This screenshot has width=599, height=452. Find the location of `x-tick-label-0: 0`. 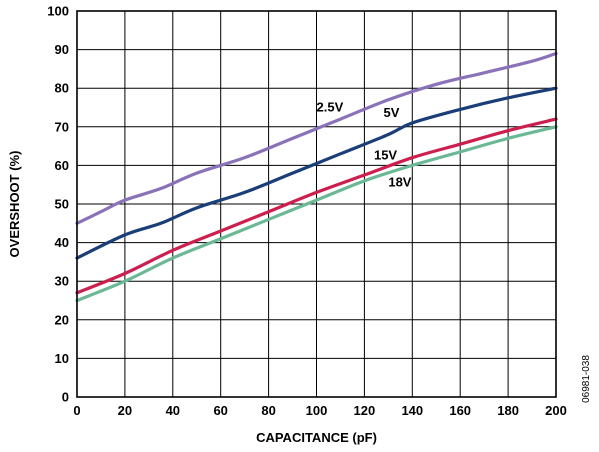

x-tick-label-0: 0 is located at coordinates (76, 410).